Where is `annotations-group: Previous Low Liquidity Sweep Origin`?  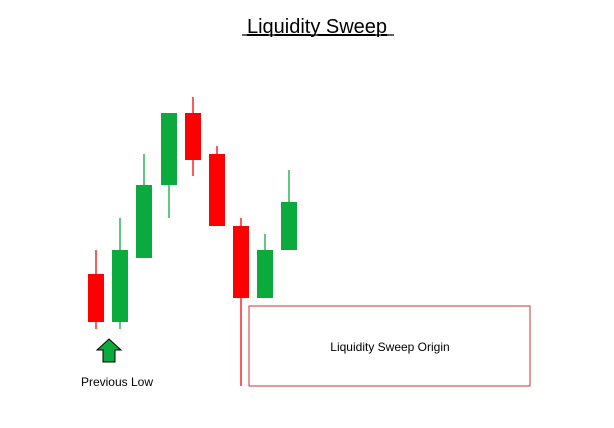 annotations-group: Previous Low Liquidity Sweep Origin is located at coordinates (306, 347).